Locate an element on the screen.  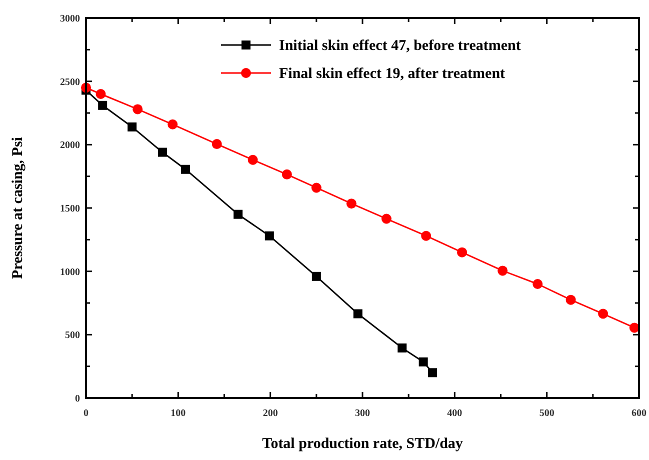
legend-label: Final skin effect 19, after treatment is located at coordinates (392, 74).